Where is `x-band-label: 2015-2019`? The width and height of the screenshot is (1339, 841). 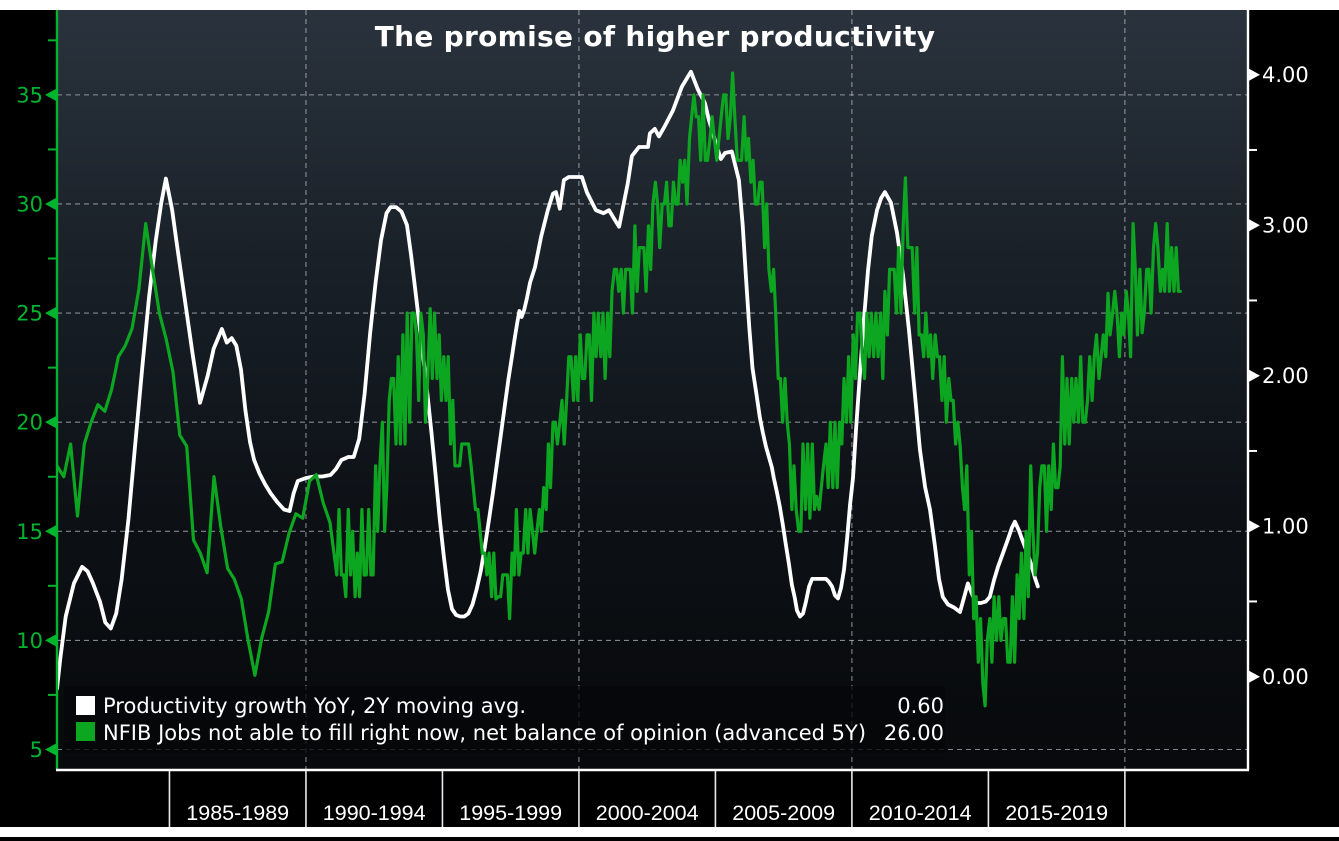
x-band-label: 2015-2019 is located at coordinates (1056, 813).